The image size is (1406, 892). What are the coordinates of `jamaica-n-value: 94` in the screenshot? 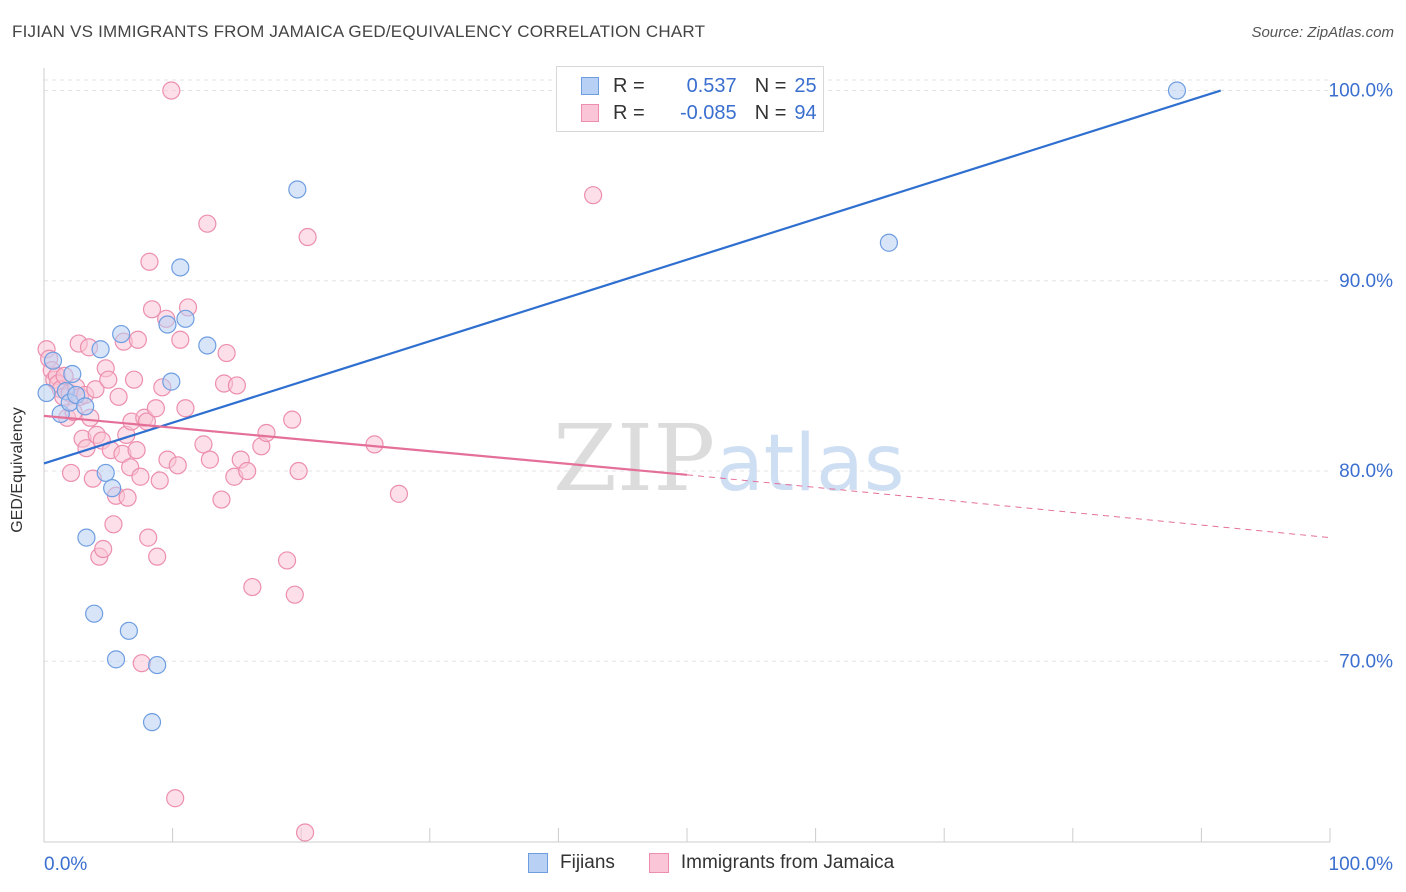 It's located at (805, 112).